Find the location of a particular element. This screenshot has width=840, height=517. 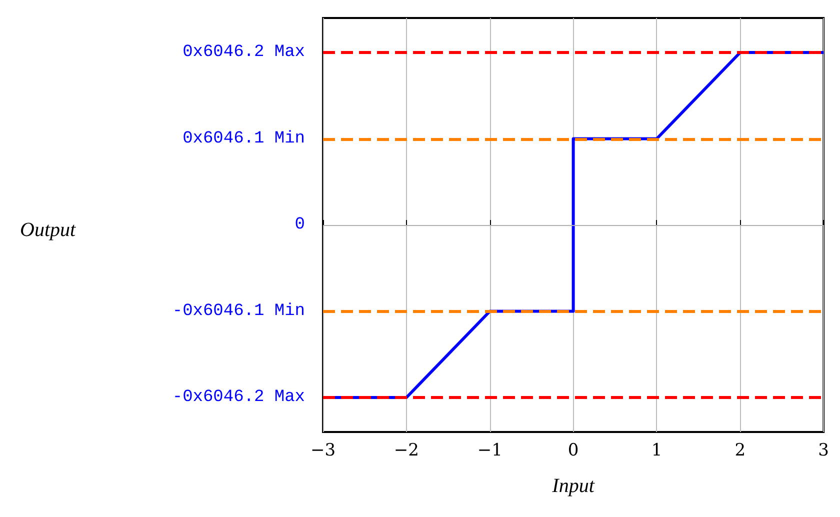

x-tick-label: −3 is located at coordinates (323, 450).